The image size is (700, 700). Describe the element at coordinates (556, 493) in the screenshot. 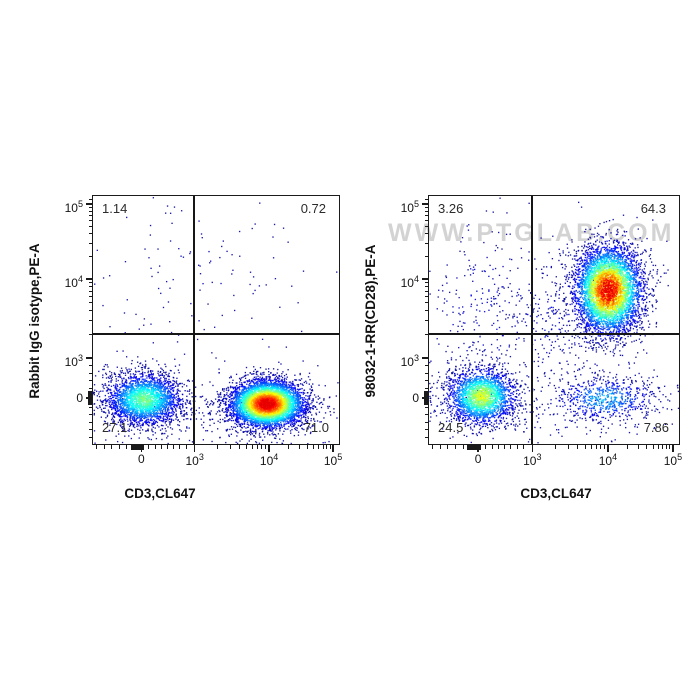

I see `x-axis-label: CD3,CL647` at that location.